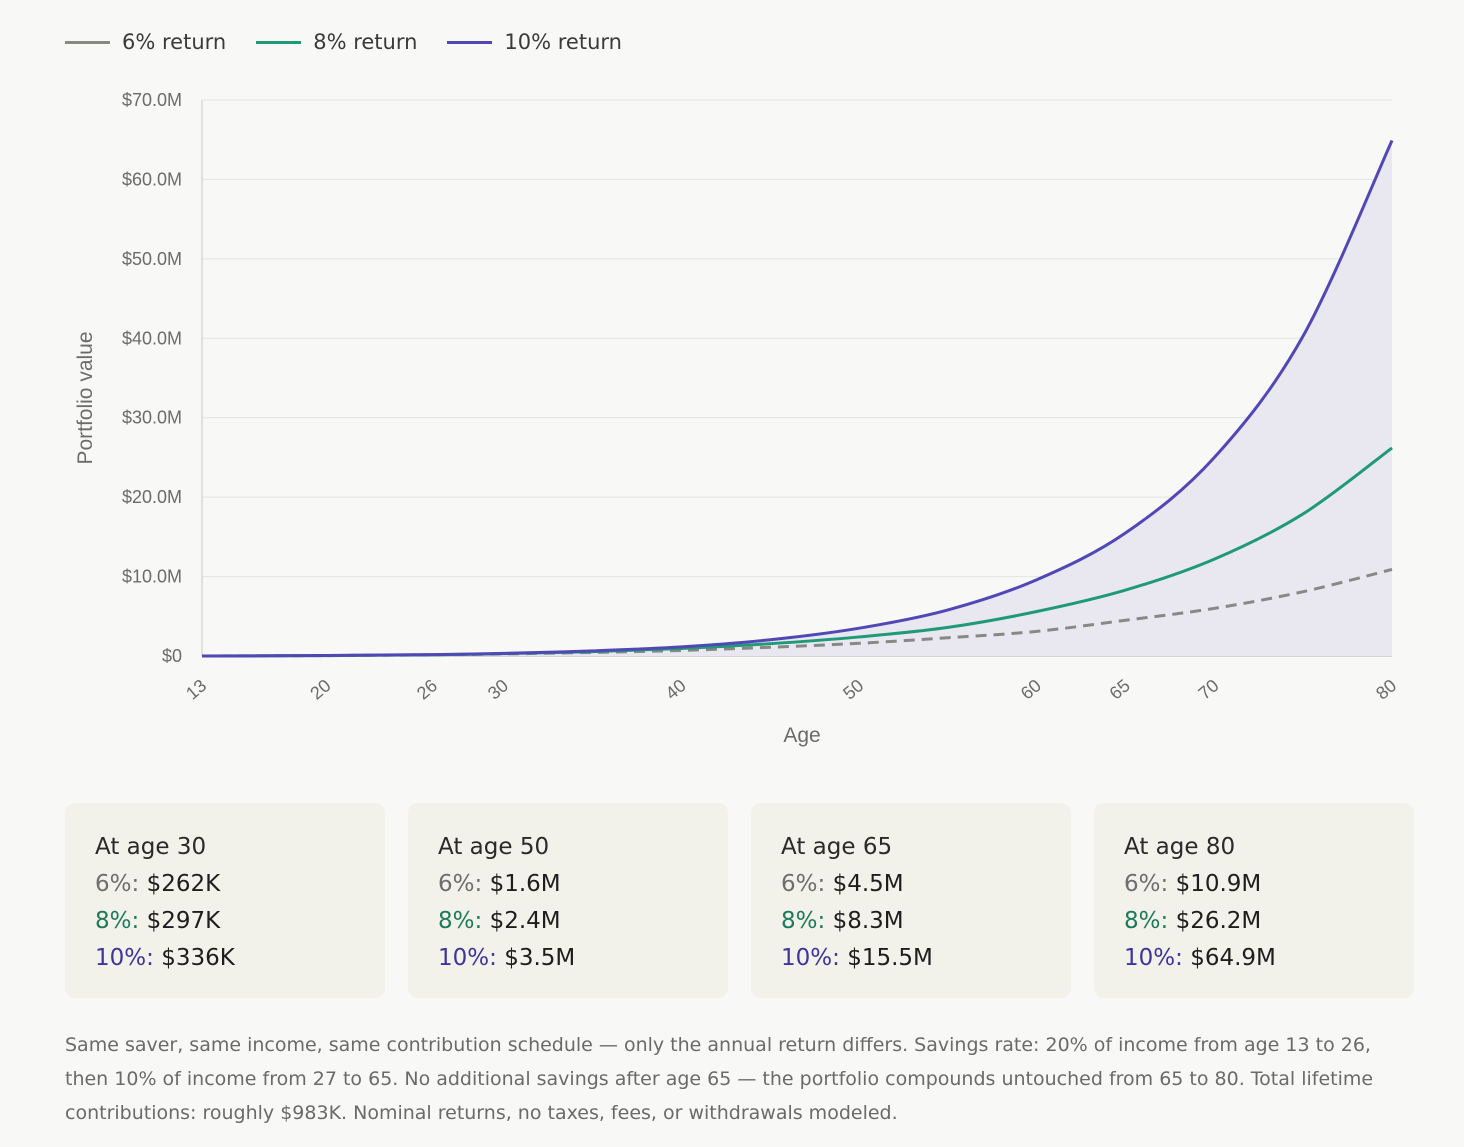 This screenshot has height=1147, width=1464. I want to click on card-value-10: $3.5M, so click(540, 958).